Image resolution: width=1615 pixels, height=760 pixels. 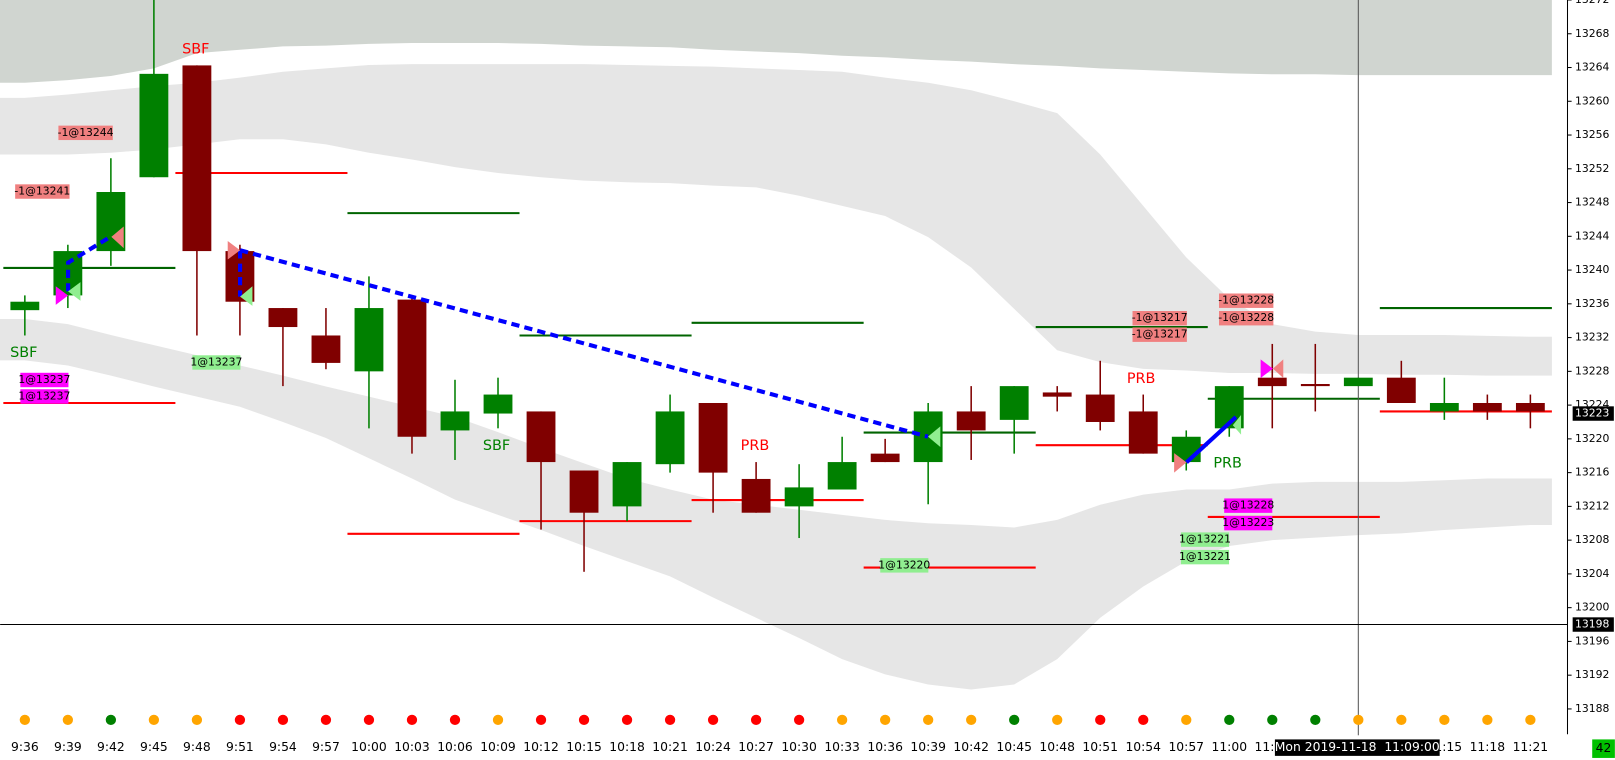 What do you see at coordinates (1592, 337) in the screenshot?
I see `y-tick-label: 13232` at bounding box center [1592, 337].